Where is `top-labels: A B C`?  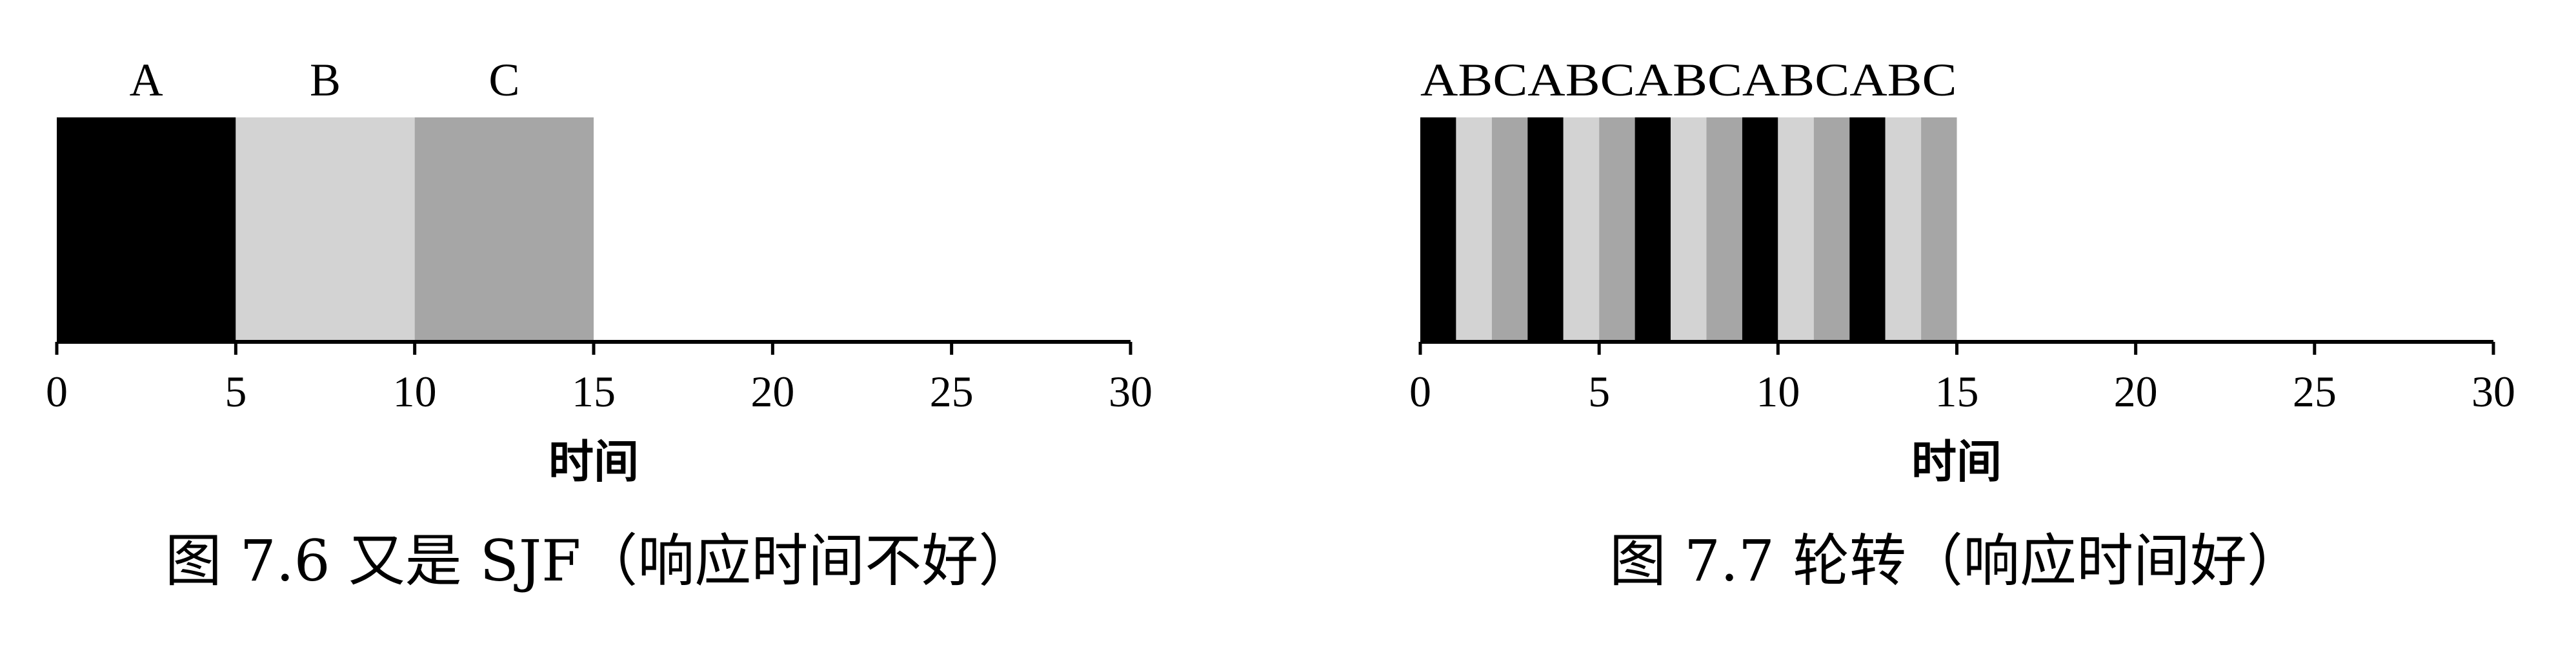 top-labels: A B C is located at coordinates (325, 80).